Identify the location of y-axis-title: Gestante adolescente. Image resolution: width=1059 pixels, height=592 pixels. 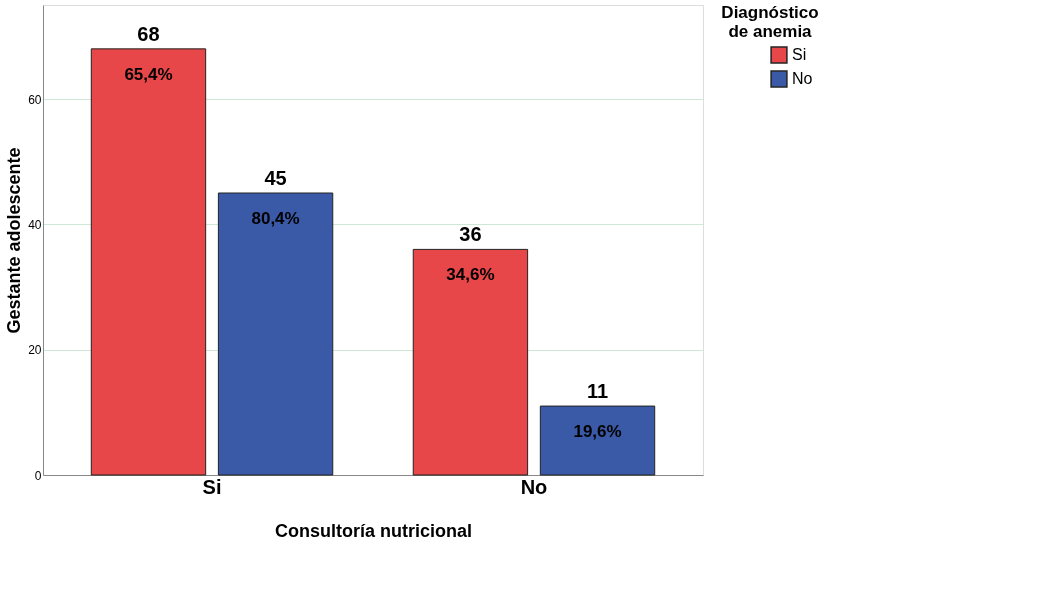
(14, 240).